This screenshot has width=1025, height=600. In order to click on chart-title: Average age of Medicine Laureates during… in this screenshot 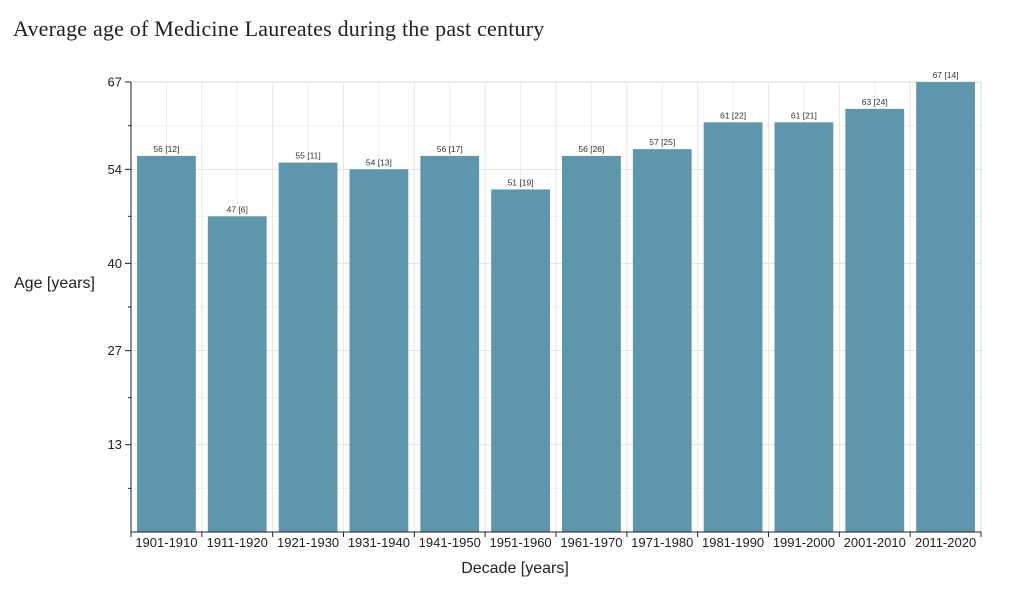, I will do `click(279, 28)`.